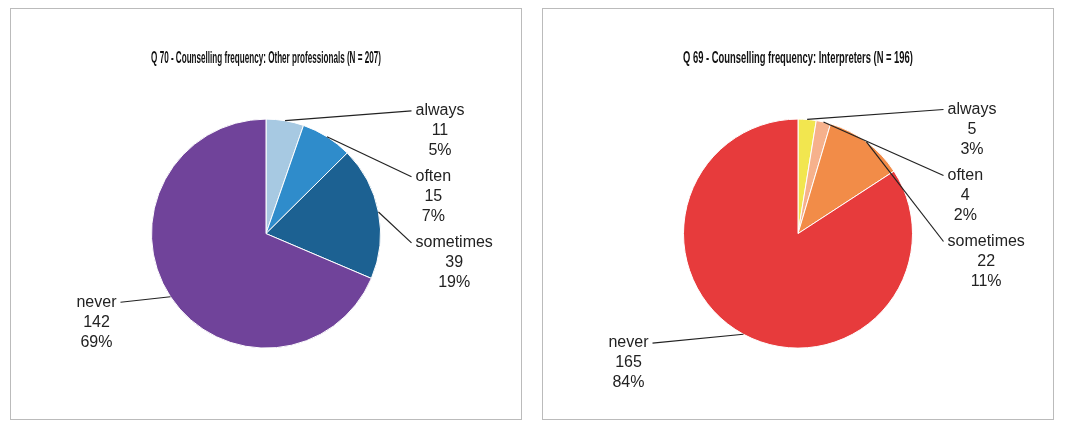 The width and height of the screenshot is (1072, 430). What do you see at coordinates (986, 270) in the screenshot?
I see `data-label: 22 11%` at bounding box center [986, 270].